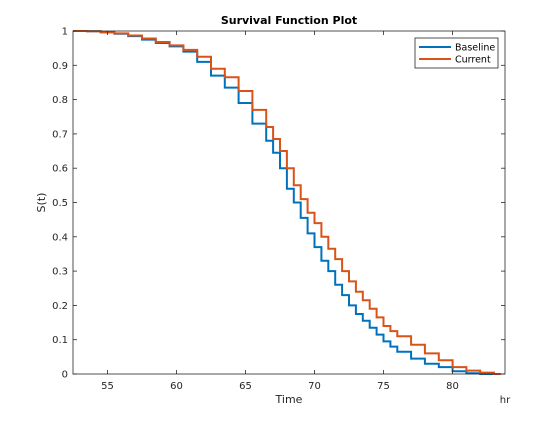 The image size is (560, 425). I want to click on x-tick-label: 55, so click(107, 386).